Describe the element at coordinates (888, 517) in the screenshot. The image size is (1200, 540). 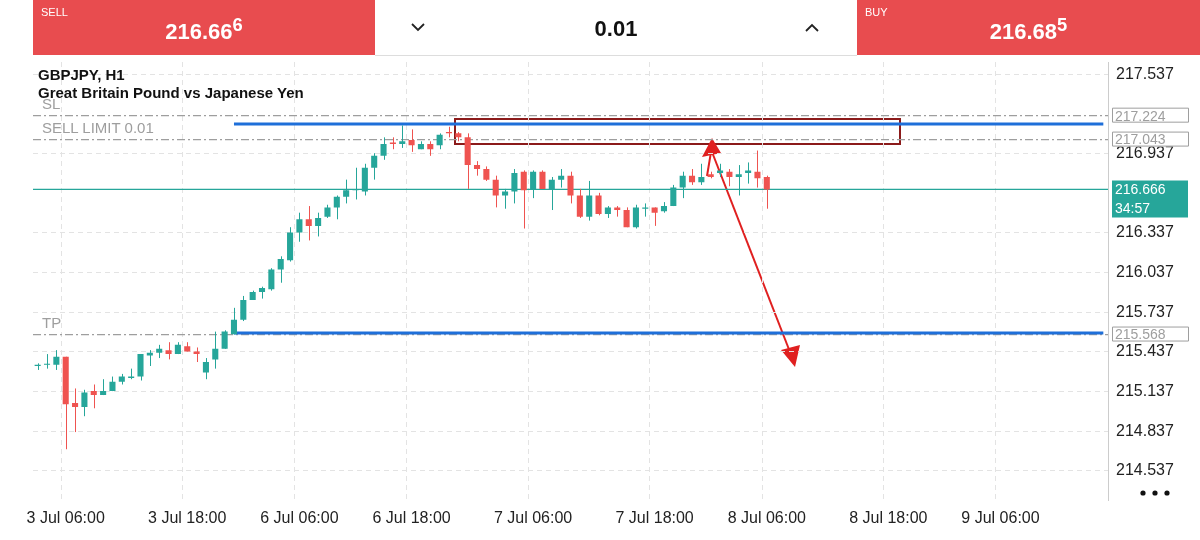
I see `x-tick-label: 8 Jul 18:00` at that location.